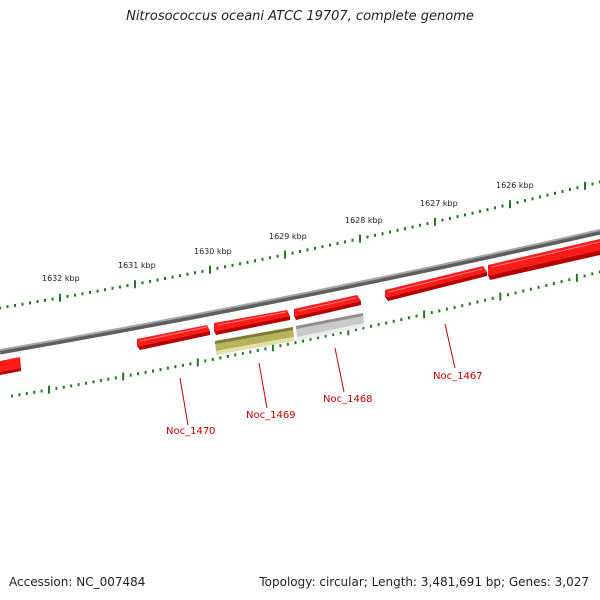 The height and width of the screenshot is (600, 600). Describe the element at coordinates (191, 431) in the screenshot. I see `gene-label-noc-1470: Noc_1470` at that location.